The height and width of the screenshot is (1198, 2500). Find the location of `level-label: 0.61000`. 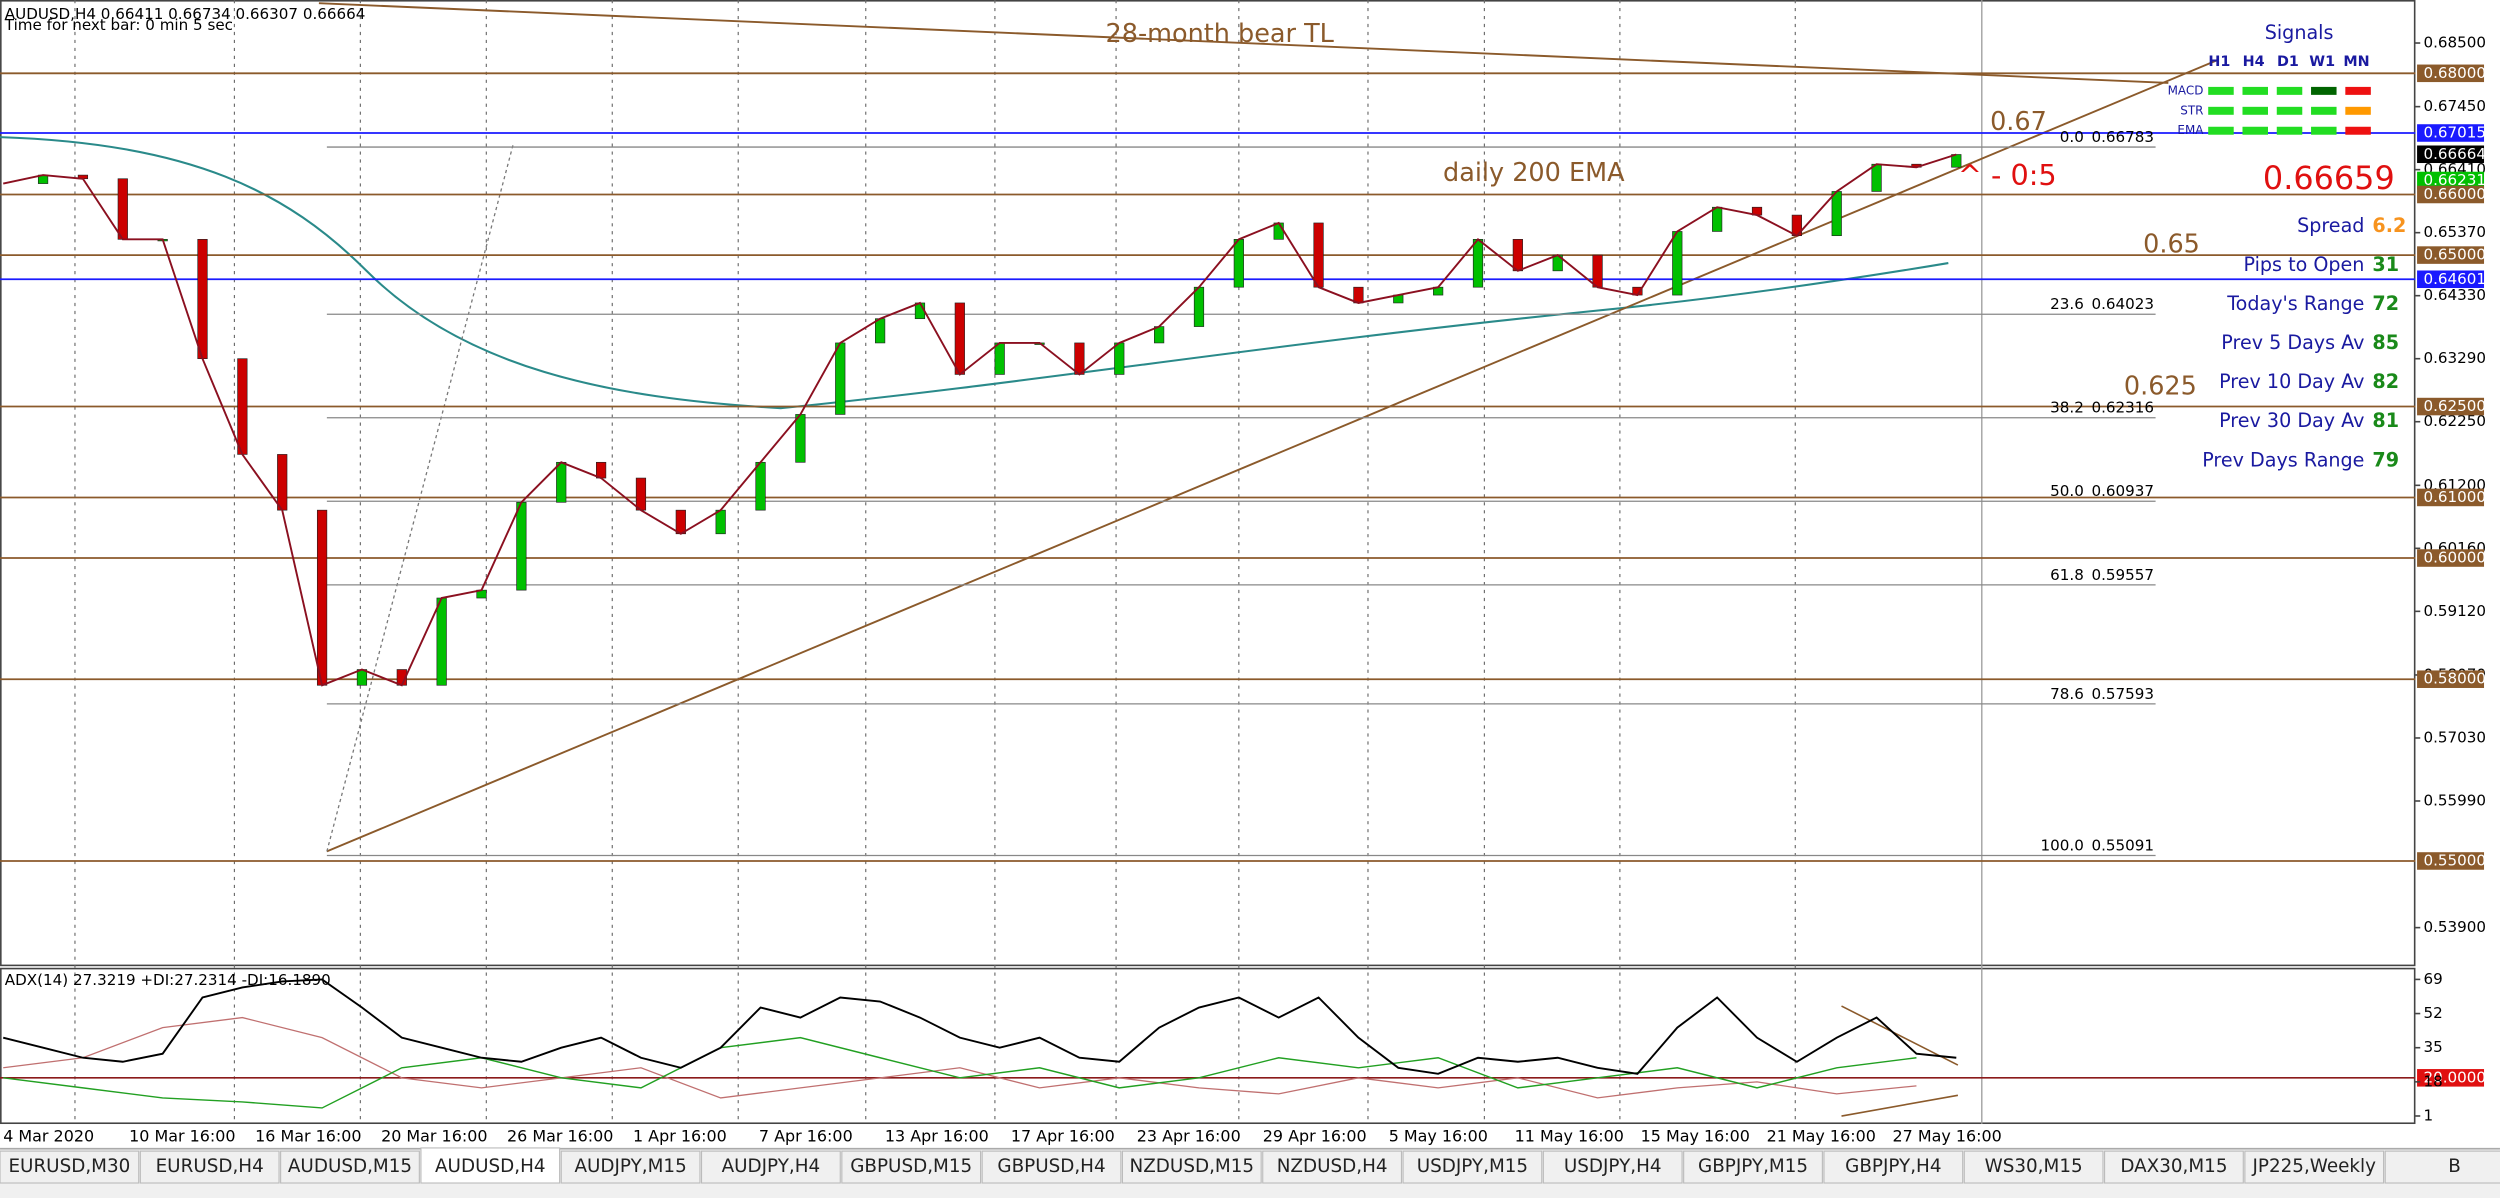

level-label: 0.61000 is located at coordinates (2454, 497).